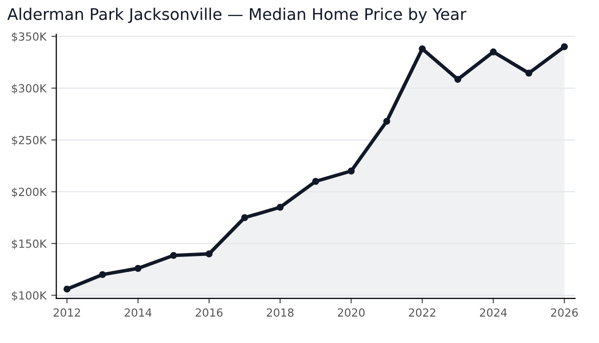  Describe the element at coordinates (351, 312) in the screenshot. I see `x-tick-label: 2020` at that location.